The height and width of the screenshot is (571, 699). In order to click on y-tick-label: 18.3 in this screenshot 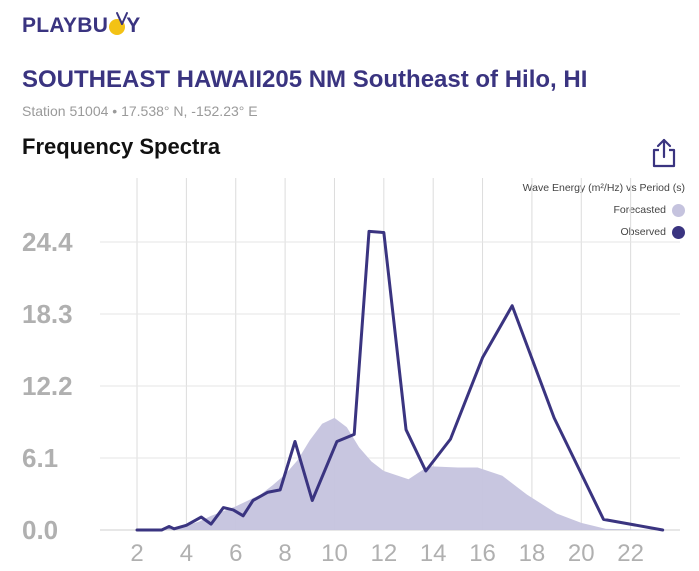, I will do `click(47, 314)`.